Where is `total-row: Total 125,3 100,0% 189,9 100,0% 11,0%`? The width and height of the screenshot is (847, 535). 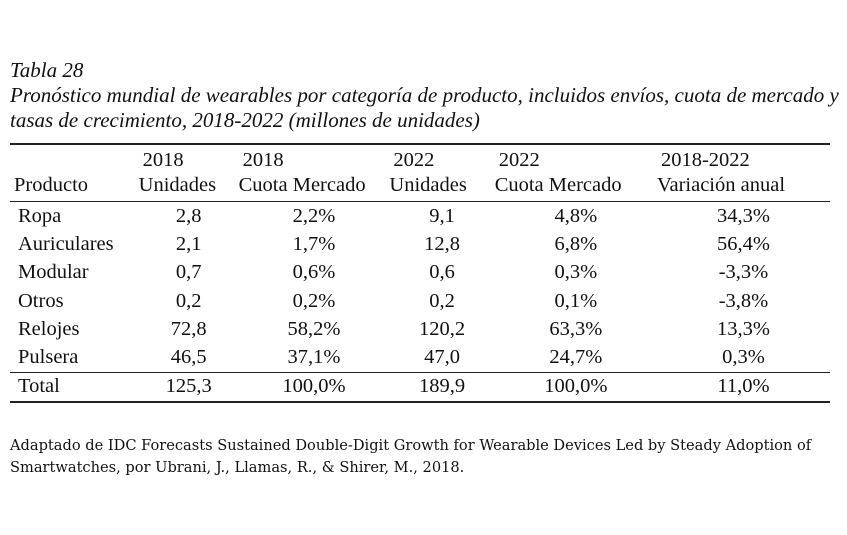
total-row: Total 125,3 100,0% 189,9 100,0% 11,0% is located at coordinates (420, 387).